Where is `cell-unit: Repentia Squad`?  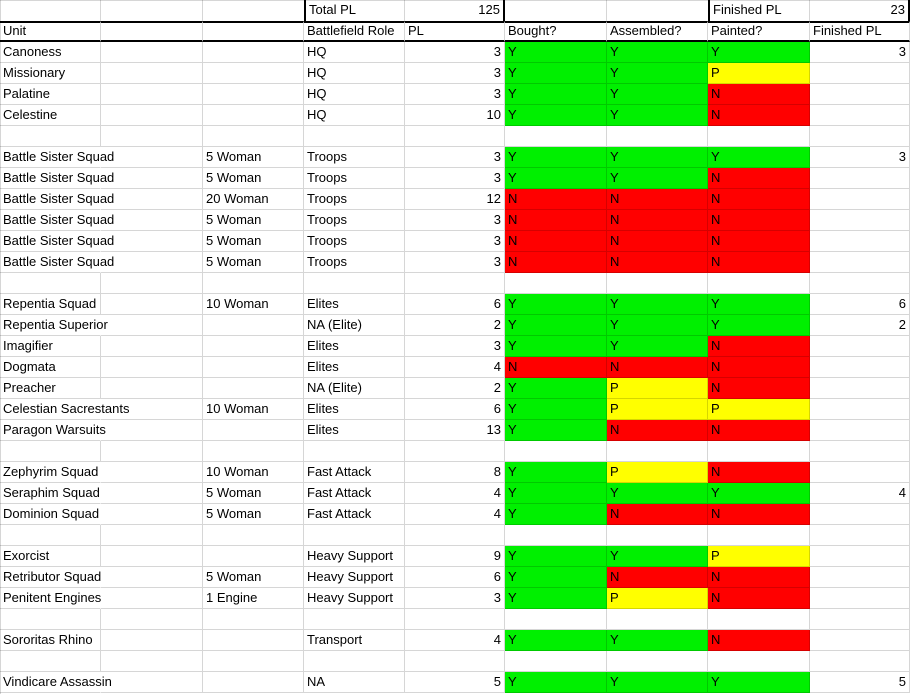
cell-unit: Repentia Squad is located at coordinates (50, 304).